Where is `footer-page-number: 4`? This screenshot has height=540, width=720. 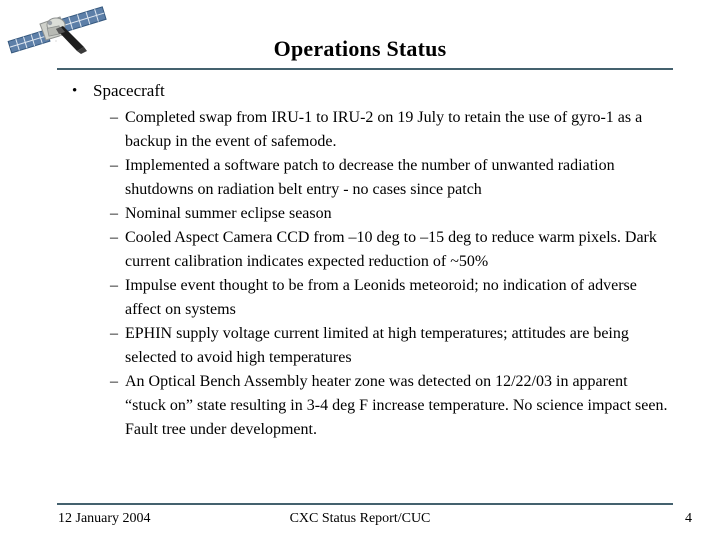 footer-page-number: 4 is located at coordinates (688, 518).